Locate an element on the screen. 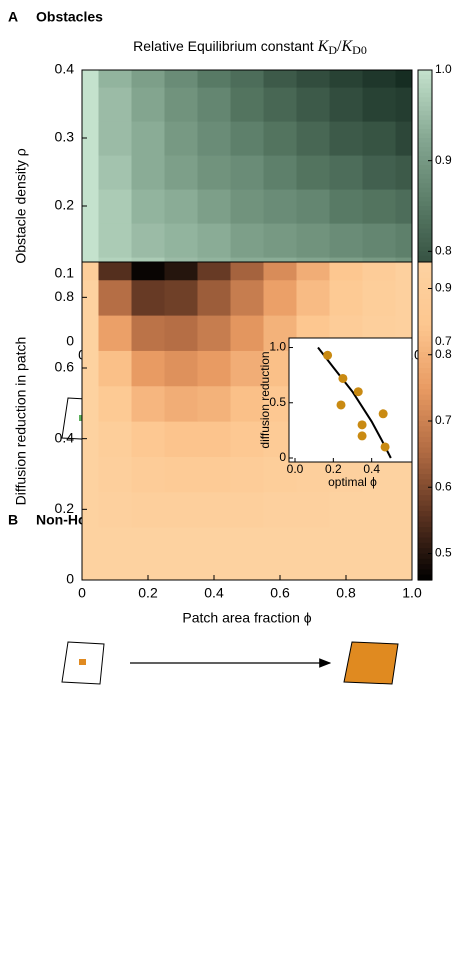  x-tick-label: 0.0 is located at coordinates (295, 469).